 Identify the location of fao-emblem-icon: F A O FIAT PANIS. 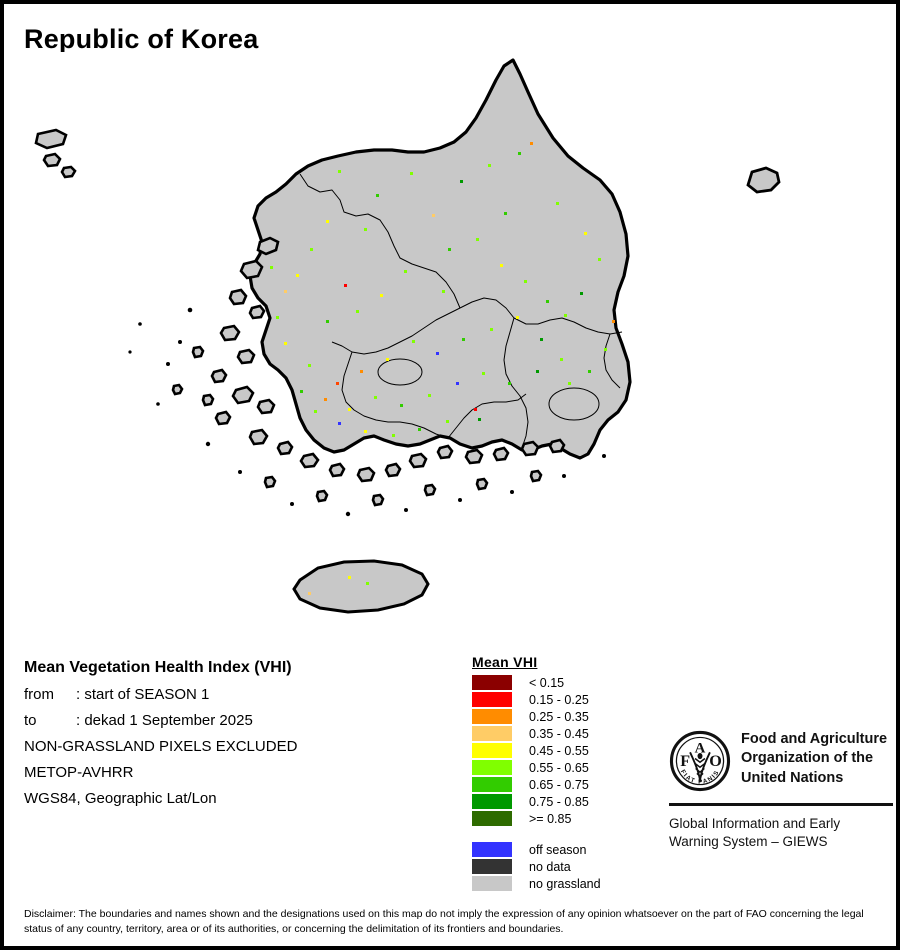
(700, 761).